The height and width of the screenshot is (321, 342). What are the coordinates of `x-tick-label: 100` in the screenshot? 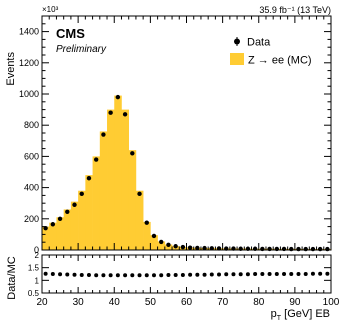 It's located at (331, 302).